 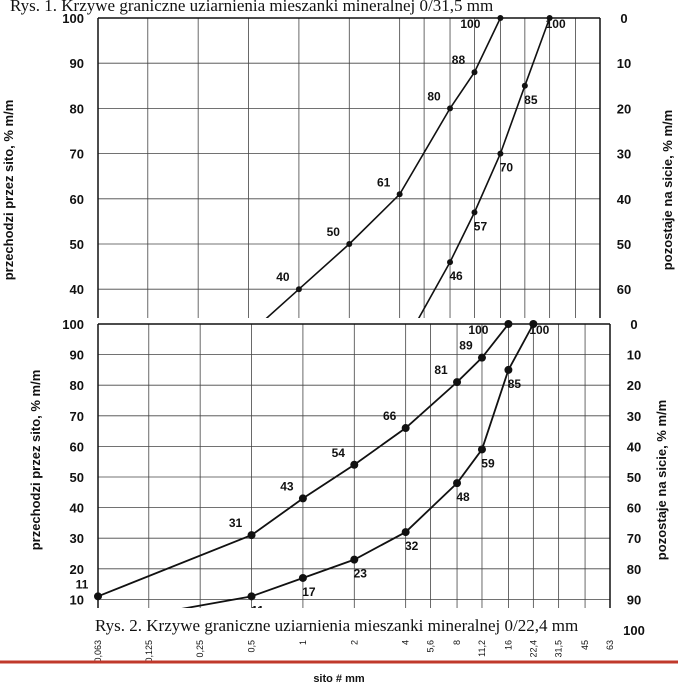 What do you see at coordinates (508, 645) in the screenshot?
I see `x-tick-label: 16` at bounding box center [508, 645].